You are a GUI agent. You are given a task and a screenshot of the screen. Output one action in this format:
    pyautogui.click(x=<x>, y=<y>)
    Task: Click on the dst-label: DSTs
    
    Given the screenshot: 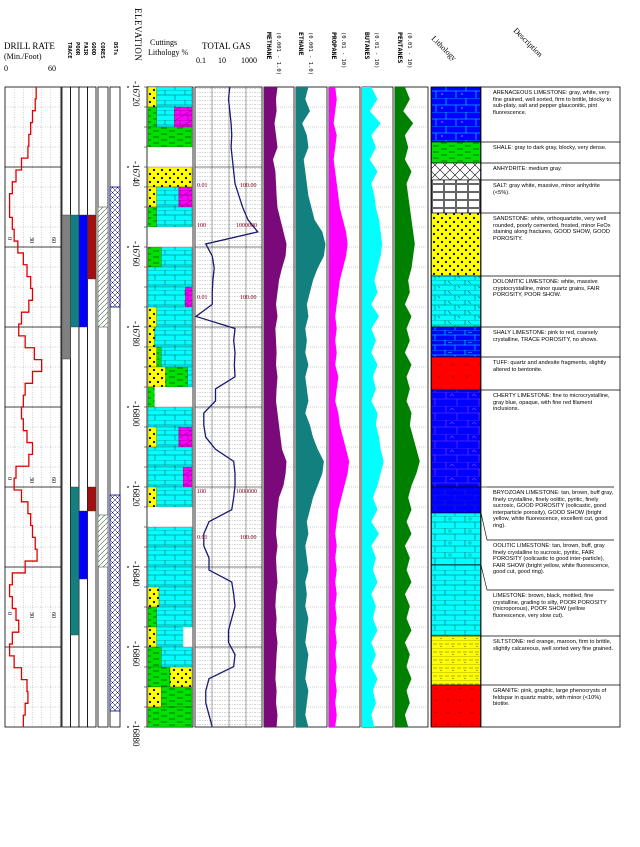 What is the action you would take?
    pyautogui.click(x=115, y=49)
    